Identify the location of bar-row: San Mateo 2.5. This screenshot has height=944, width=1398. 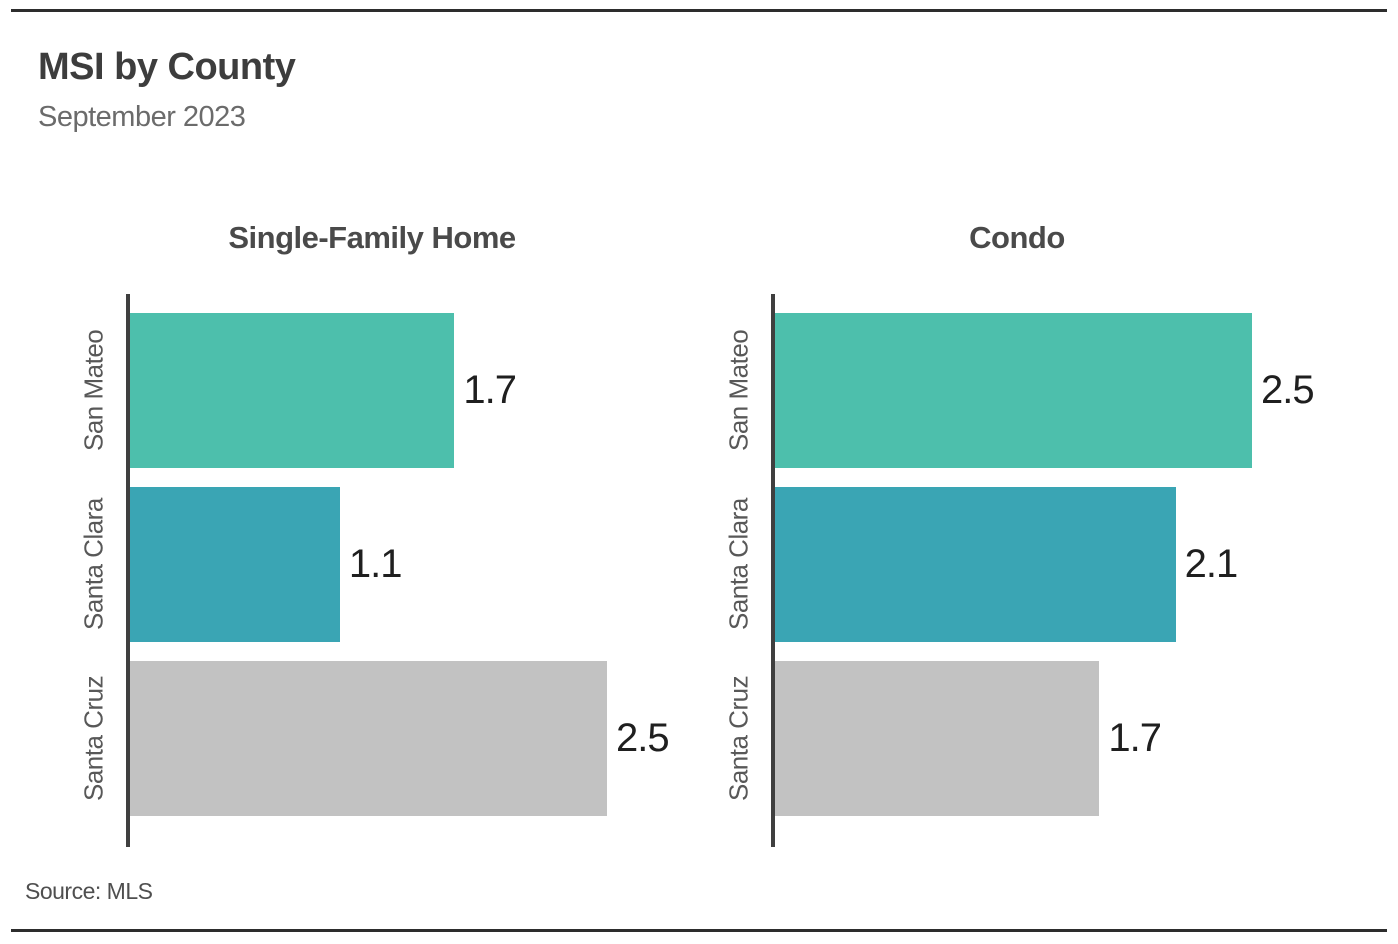
(1027, 390).